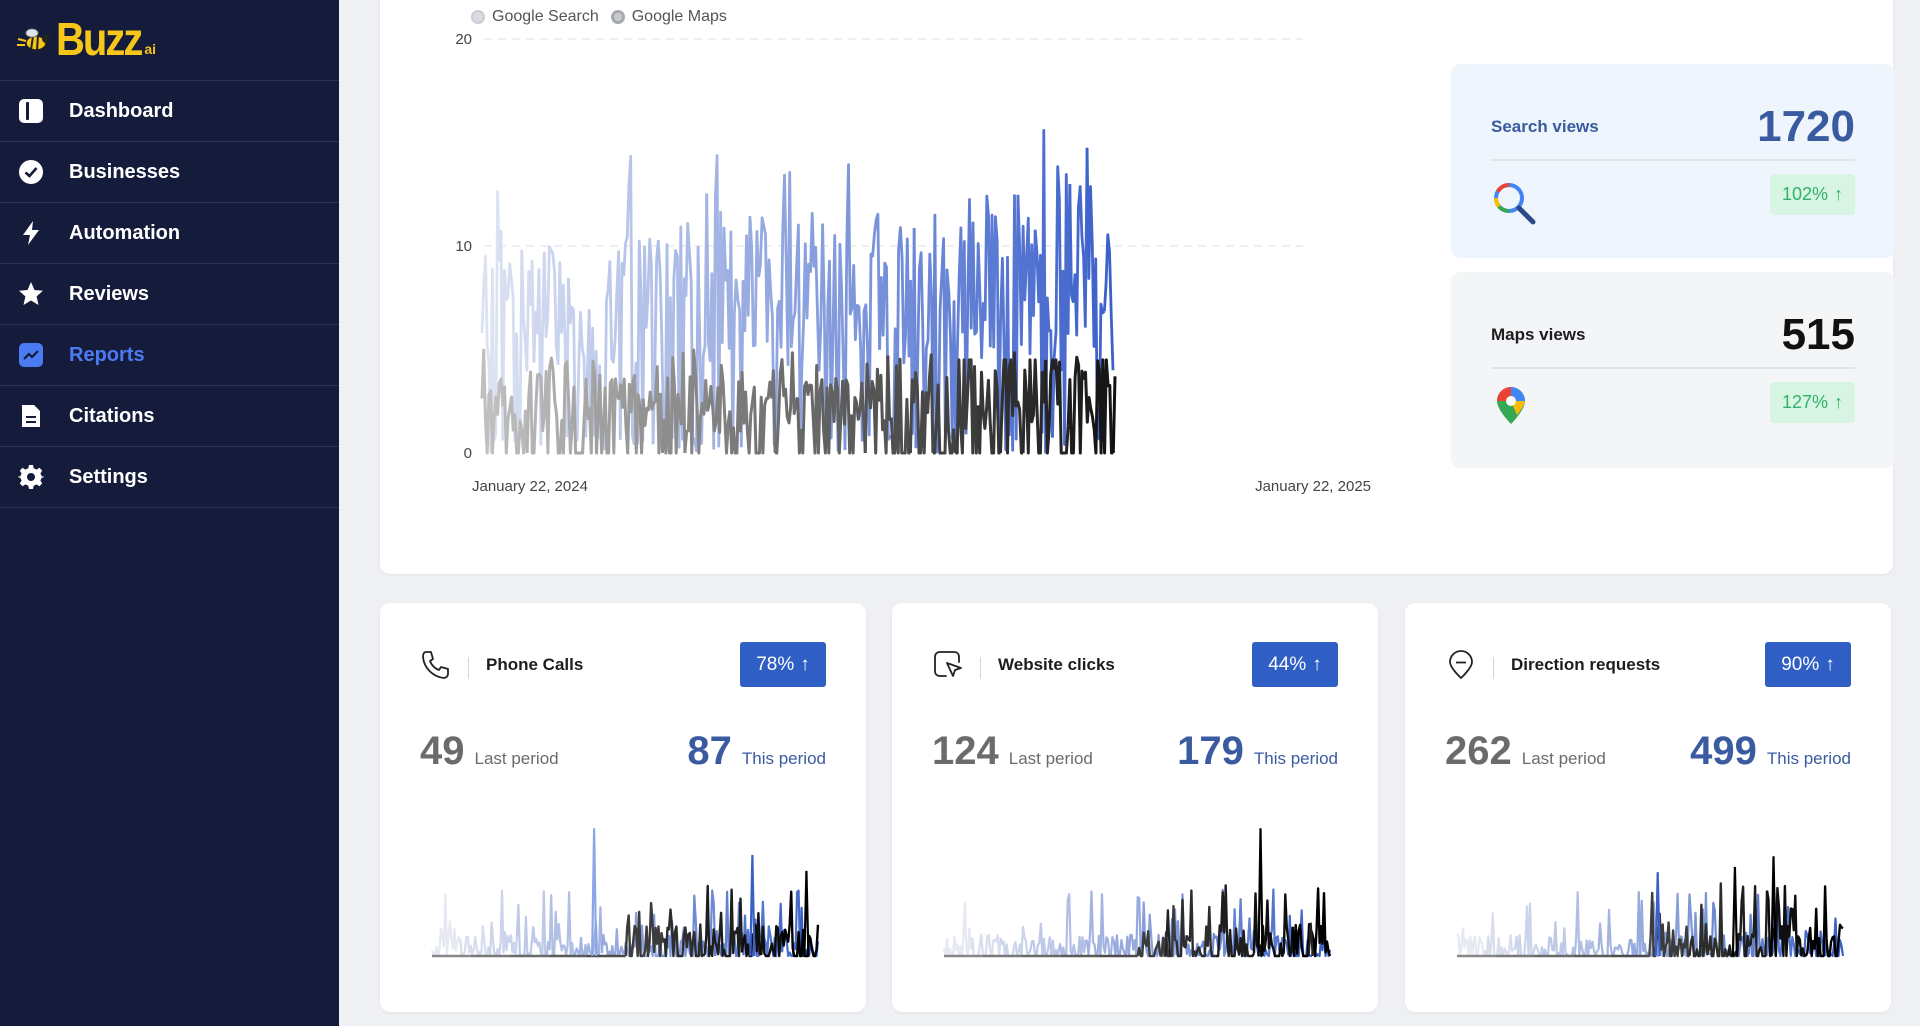  Describe the element at coordinates (1650, 907) in the screenshot. I see `direction-requests-sparkline` at that location.